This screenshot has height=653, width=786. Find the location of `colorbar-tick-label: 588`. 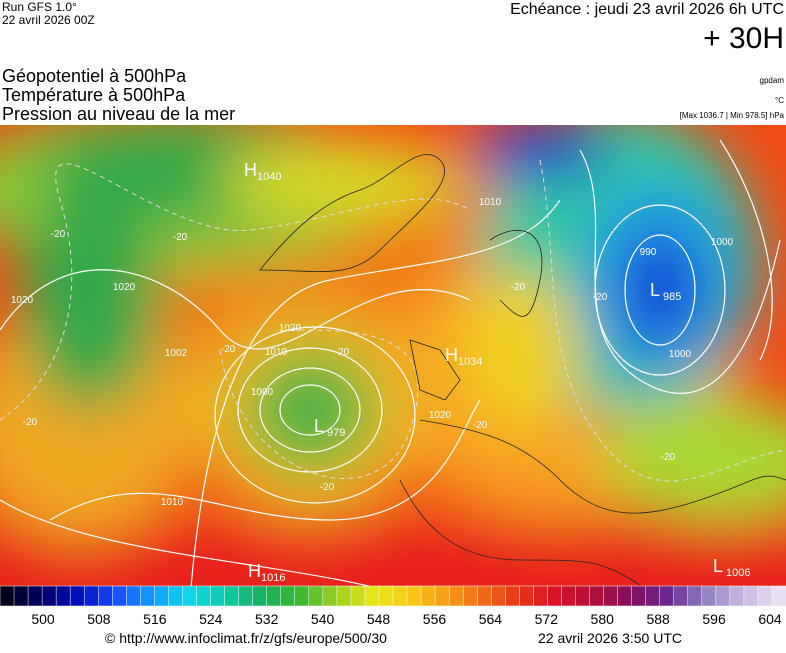

colorbar-tick-label: 588 is located at coordinates (658, 619).